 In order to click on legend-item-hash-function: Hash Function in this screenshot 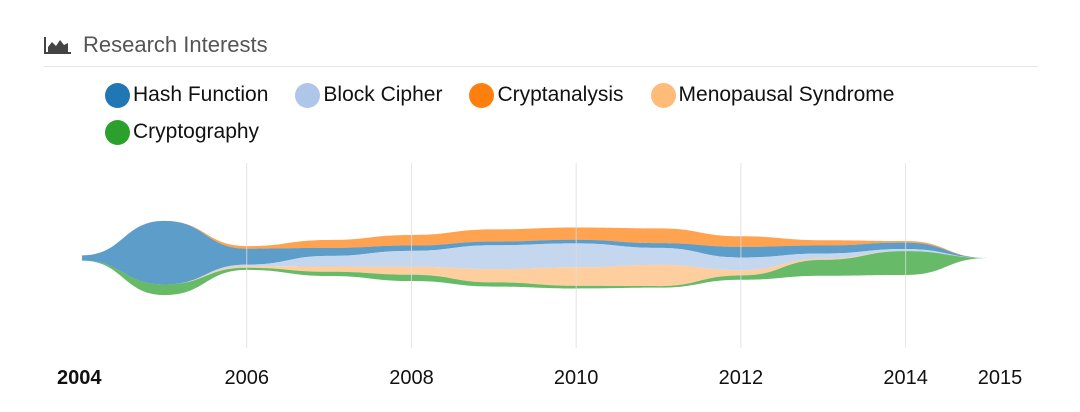, I will do `click(186, 95)`.